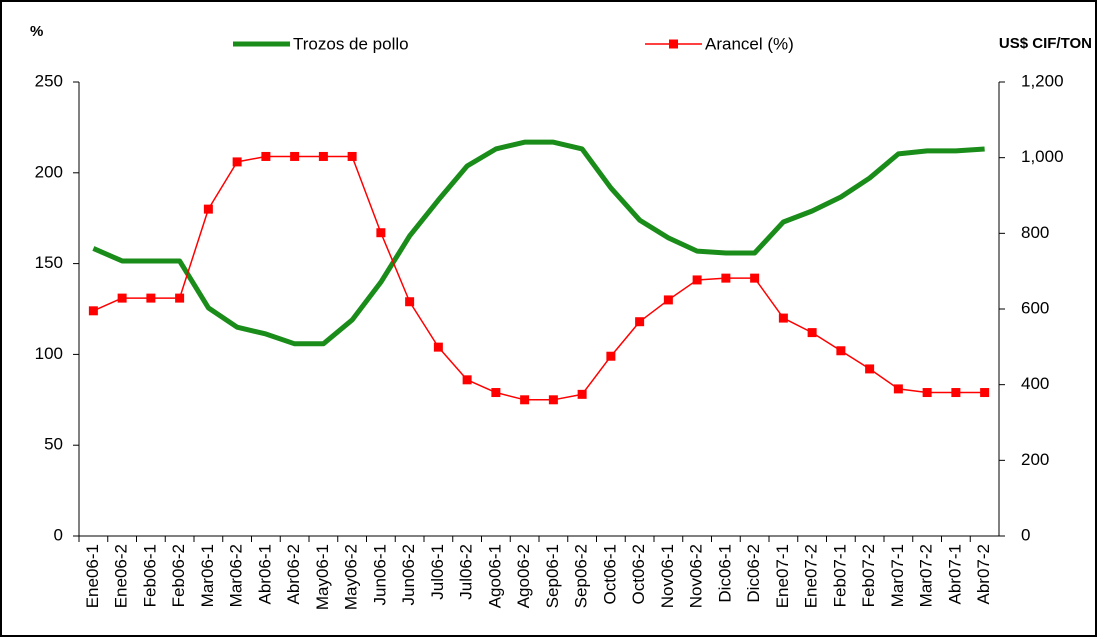 This screenshot has height=637, width=1097. What do you see at coordinates (58, 534) in the screenshot?
I see `y-tick-label: 0` at bounding box center [58, 534].